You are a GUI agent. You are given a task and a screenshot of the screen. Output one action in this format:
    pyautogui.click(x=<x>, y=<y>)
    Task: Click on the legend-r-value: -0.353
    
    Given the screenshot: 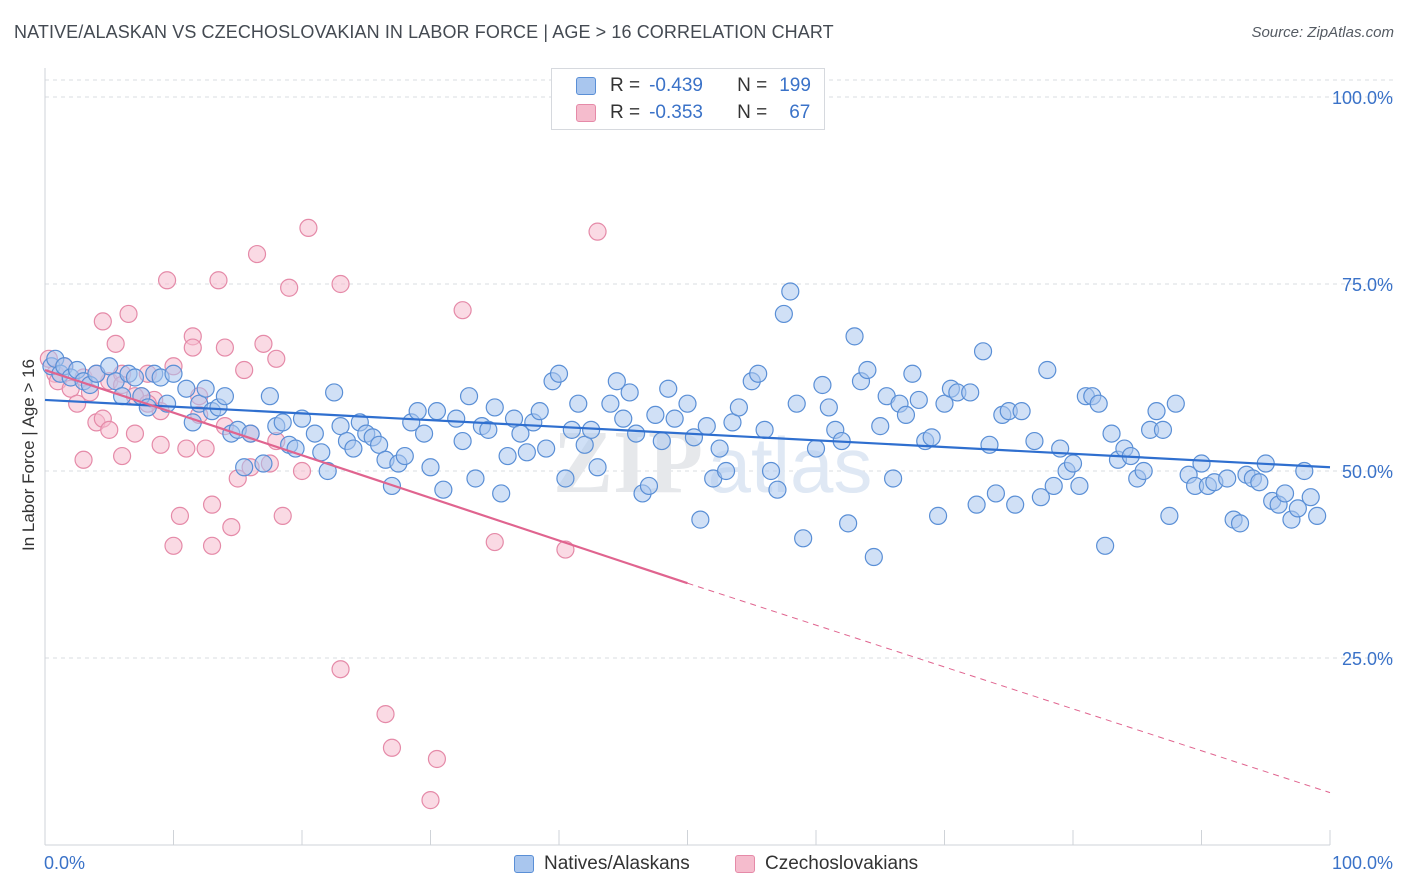 What is the action you would take?
    pyautogui.click(x=676, y=112)
    